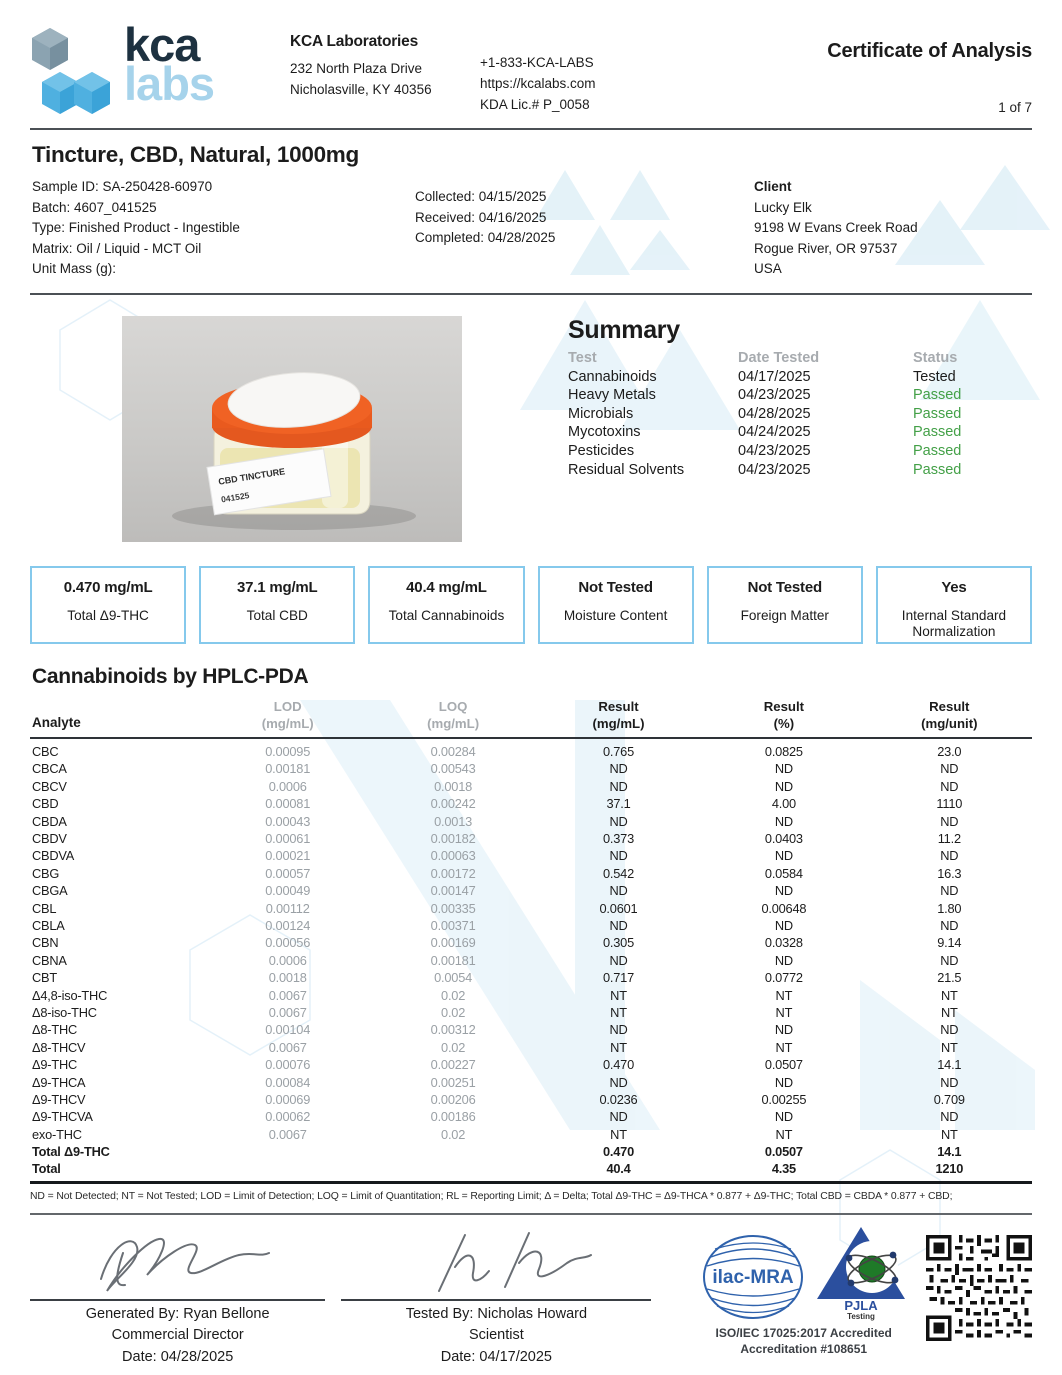 Image resolution: width=1062 pixels, height=1375 pixels. Describe the element at coordinates (531, 1151) in the screenshot. I see `table-row: Total Δ9-THC 0.470 0.0507 14.1` at that location.